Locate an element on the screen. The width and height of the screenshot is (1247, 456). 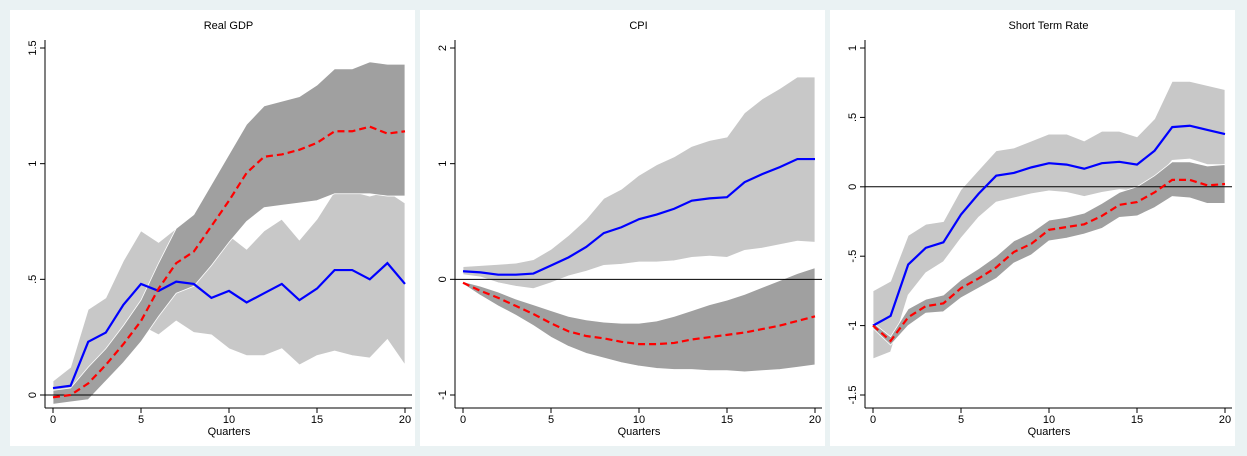
panel-title: Short Term Rate is located at coordinates (1049, 26).